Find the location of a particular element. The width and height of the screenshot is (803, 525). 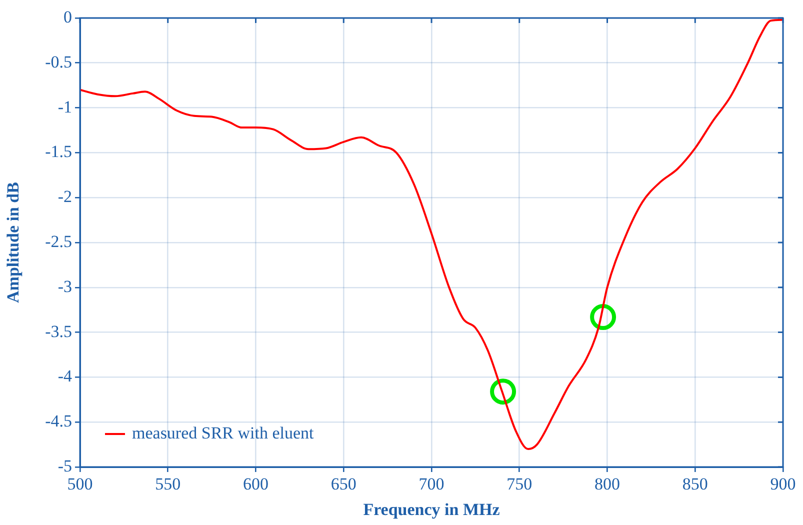

x-axis-title: Frequency in MHz is located at coordinates (431, 510).